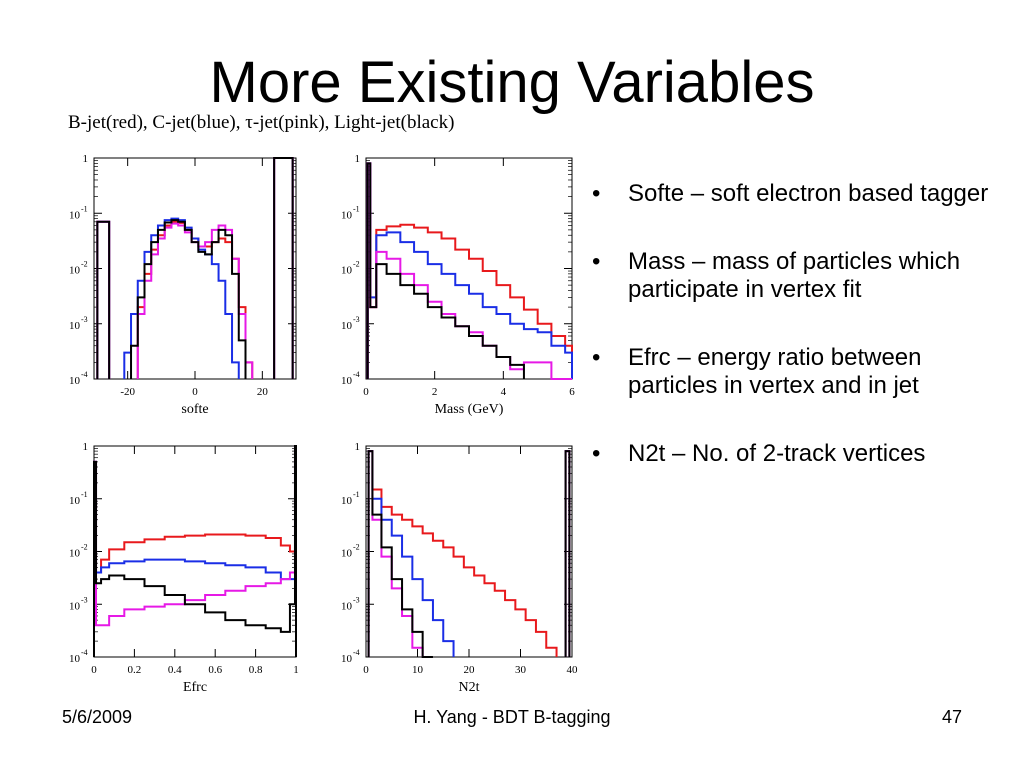 The width and height of the screenshot is (1024, 768). I want to click on bullet-item: • N2t – No. of 2-track vertices, so click(759, 453).